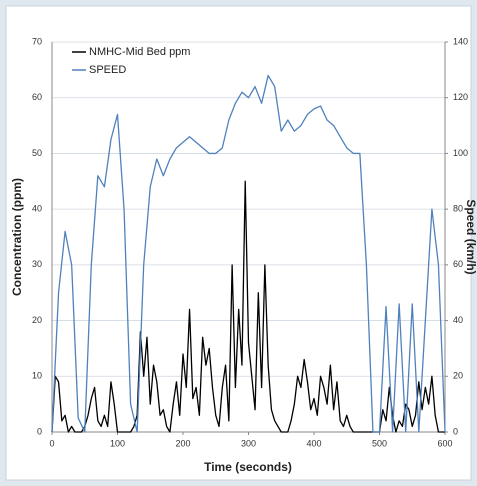 This screenshot has width=477, height=486. What do you see at coordinates (470, 236) in the screenshot?
I see `y2-axis-label: Speed (km/h)` at bounding box center [470, 236].